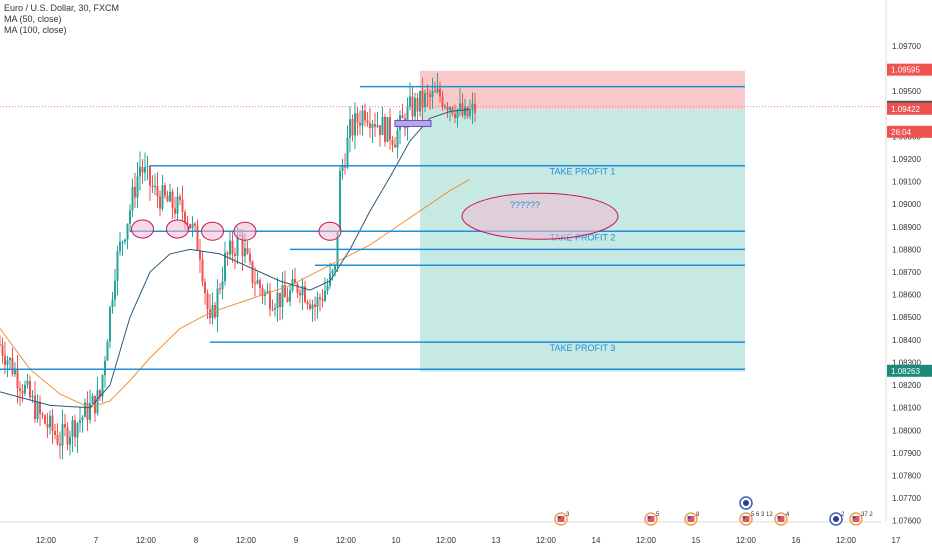 This screenshot has width=932, height=555. I want to click on y-tick-label: 1.08500, so click(906, 317).